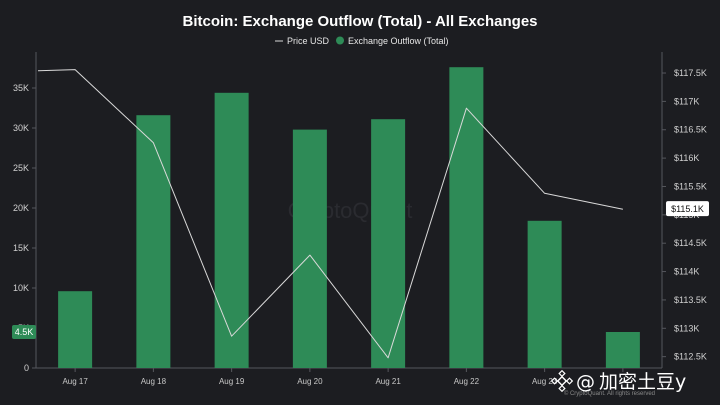 Image resolution: width=720 pixels, height=405 pixels. Describe the element at coordinates (21, 208) in the screenshot. I see `left-tick-label: 20K` at that location.